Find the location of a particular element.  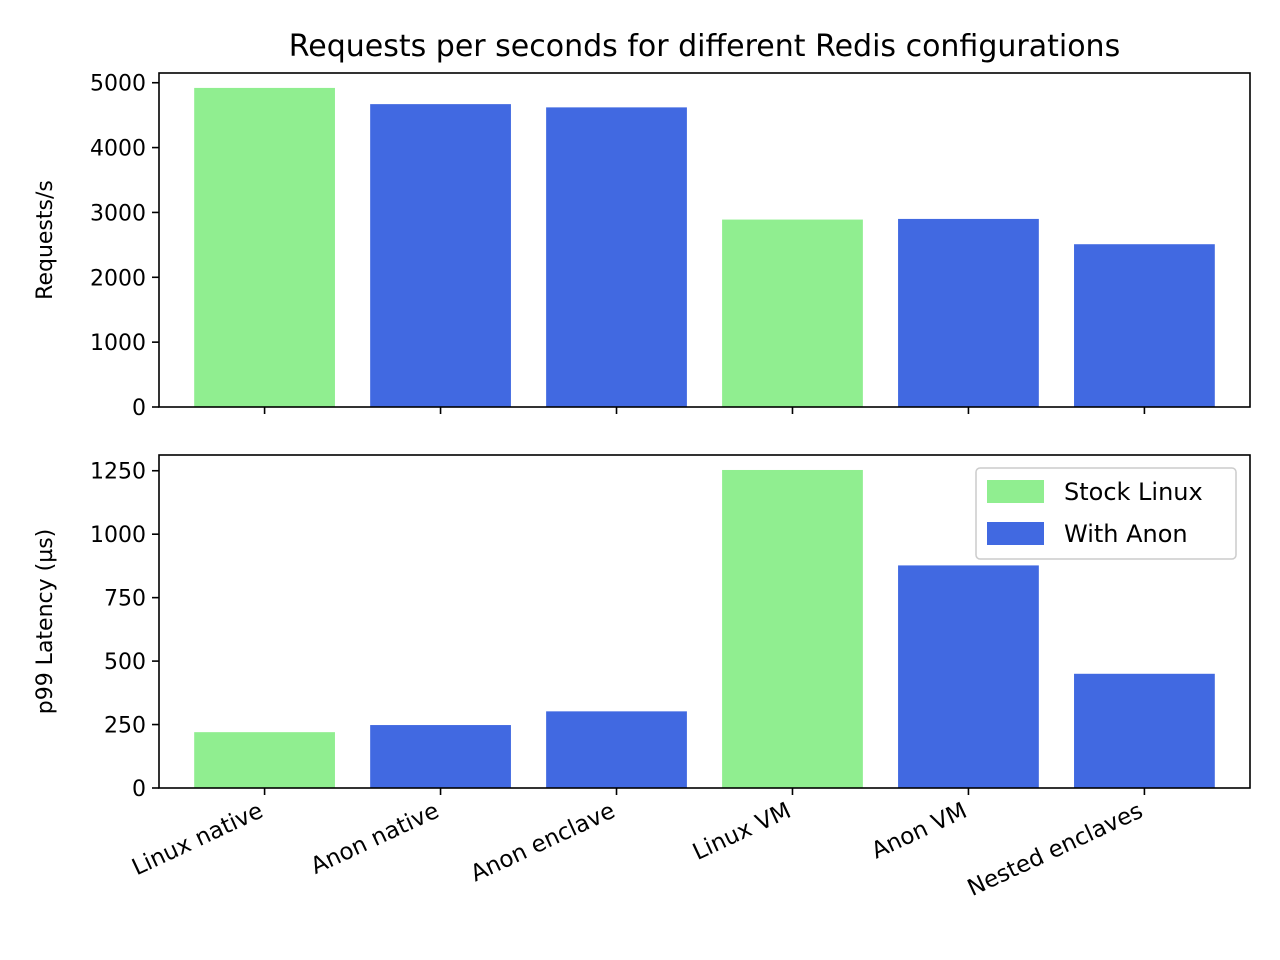

y-axis-label: Requests/s is located at coordinates (45, 240).